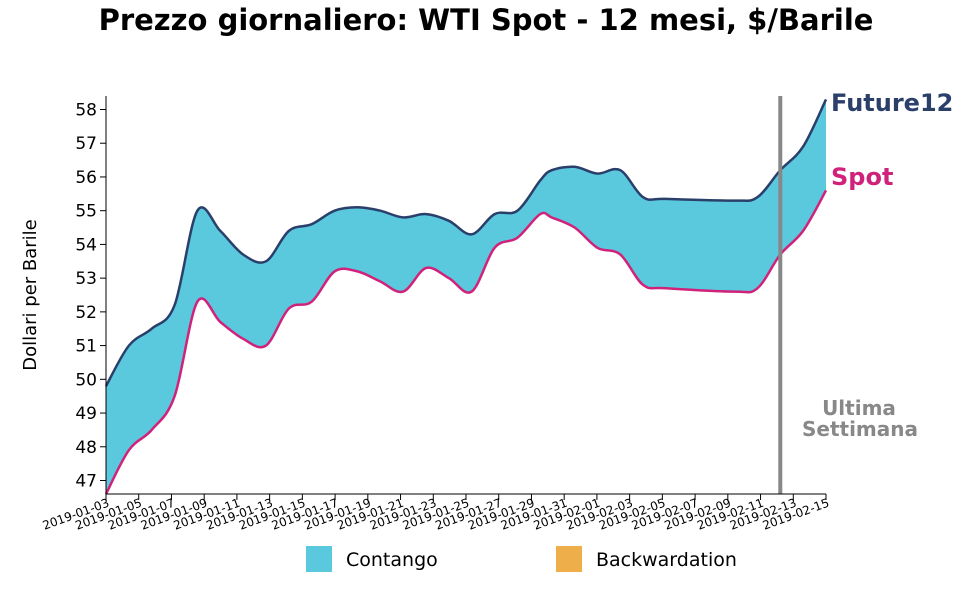 The height and width of the screenshot is (593, 968). What do you see at coordinates (859, 408) in the screenshot?
I see `annotation-line-1: Ultima` at bounding box center [859, 408].